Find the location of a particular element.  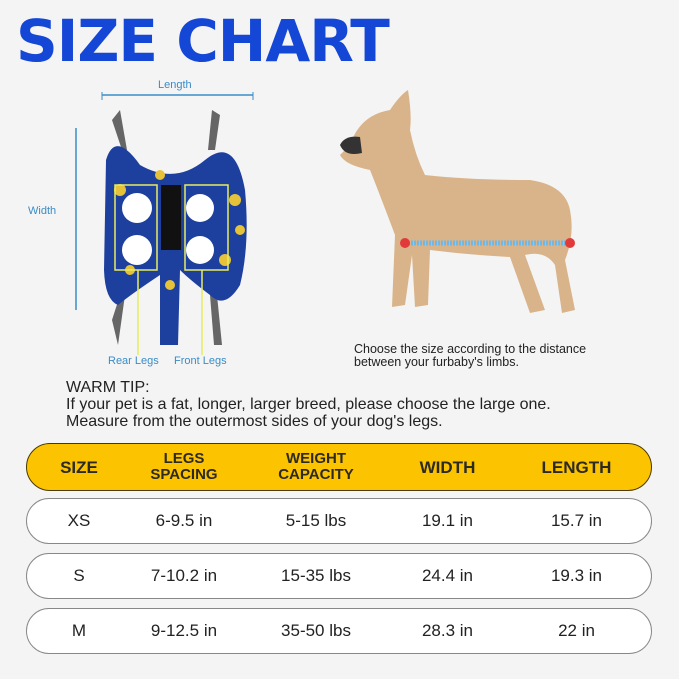

header-weight-capacity: WEIGHT CAPACITY is located at coordinates (316, 467).